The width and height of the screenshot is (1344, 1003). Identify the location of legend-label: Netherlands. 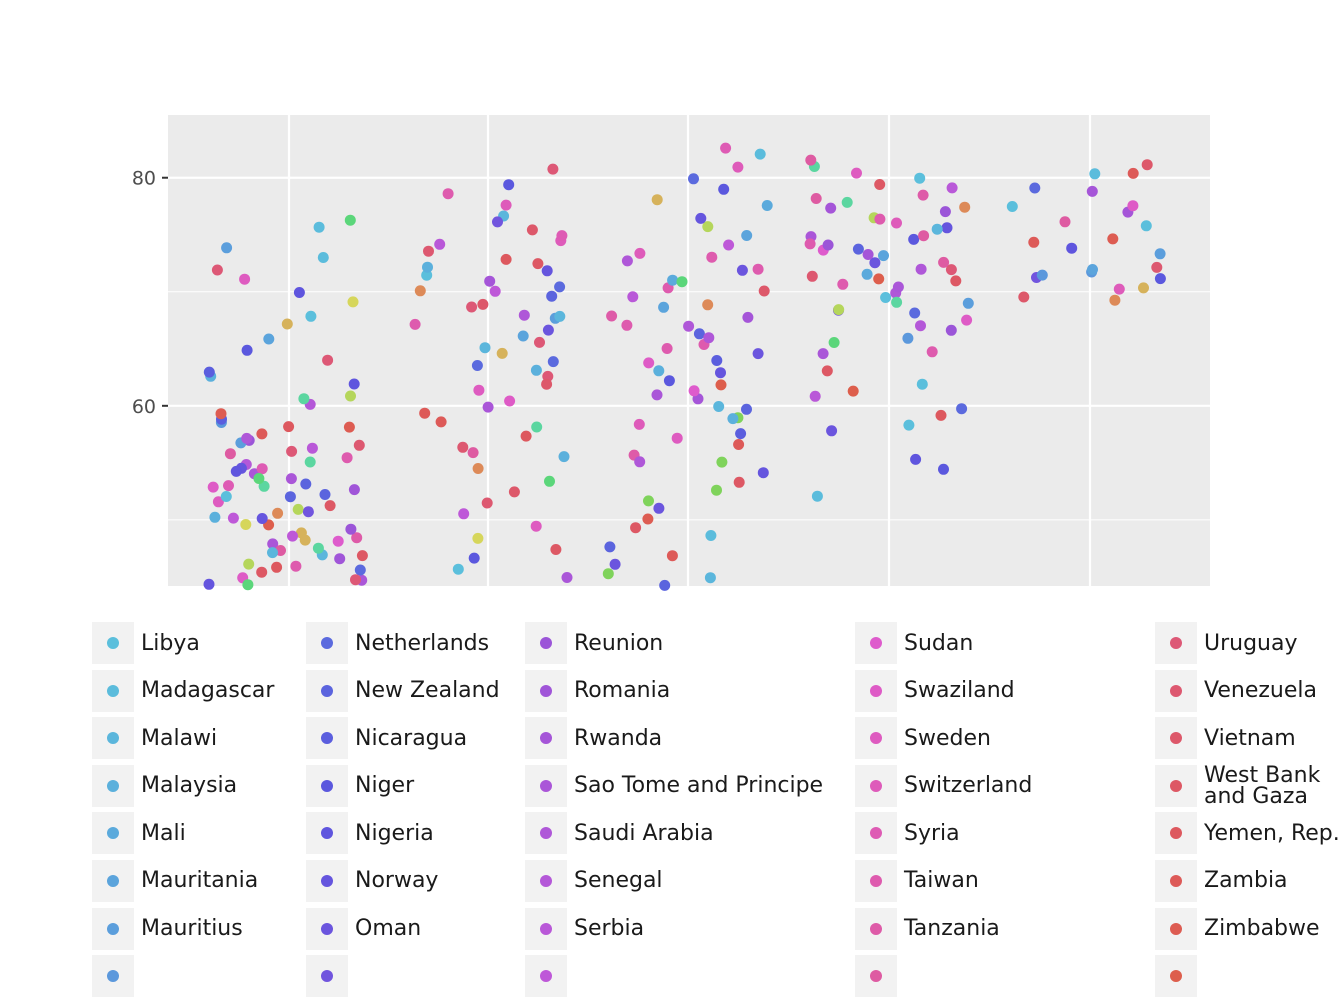
(422, 643).